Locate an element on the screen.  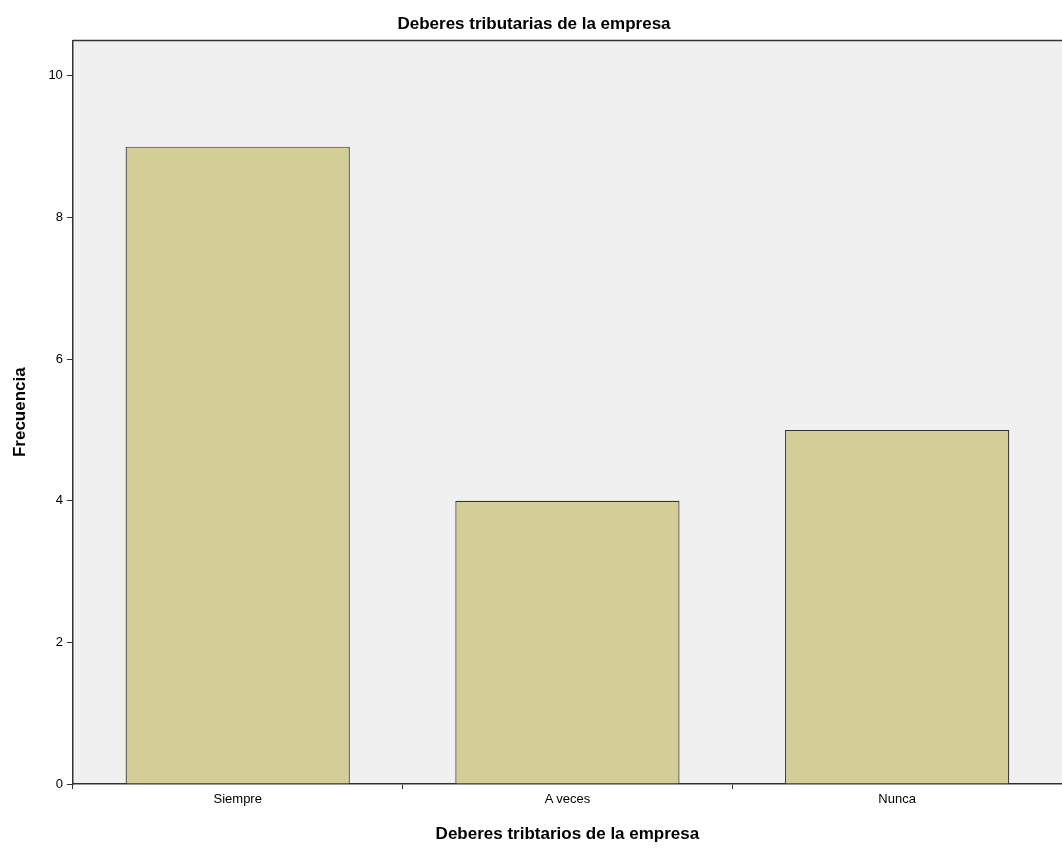
y-tick-label: 6 is located at coordinates (59, 358).